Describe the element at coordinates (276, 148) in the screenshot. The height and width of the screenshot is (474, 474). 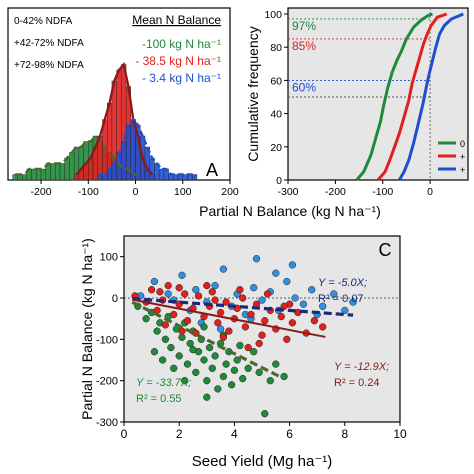
I see `b-y-tick-label: 20` at that location.